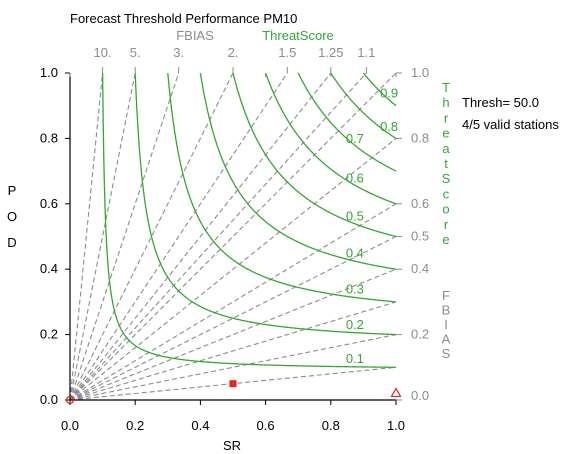 The width and height of the screenshot is (571, 454). What do you see at coordinates (420, 137) in the screenshot?
I see `fbias-right-label: 0.8` at bounding box center [420, 137].